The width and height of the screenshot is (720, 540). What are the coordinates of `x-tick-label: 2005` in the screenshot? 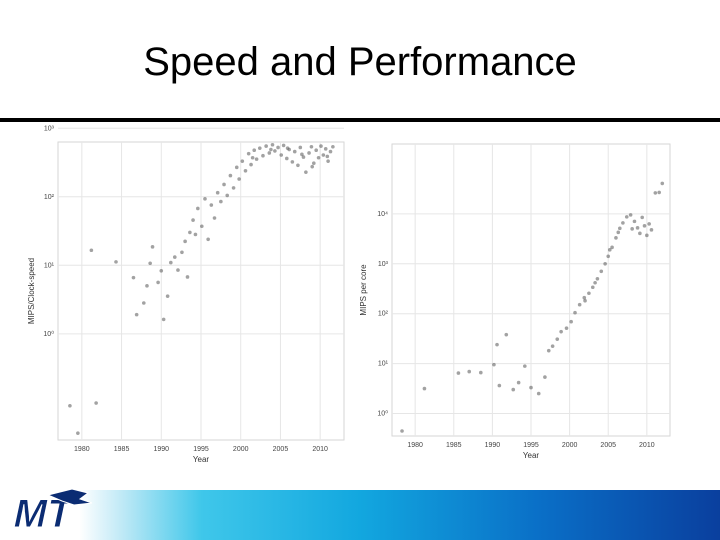 It's located at (608, 445).